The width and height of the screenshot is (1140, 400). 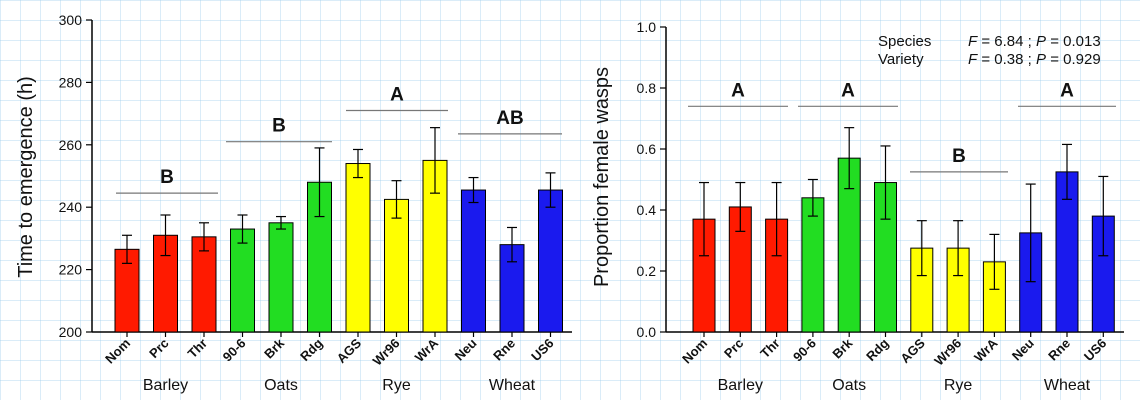 I want to click on y-tick-label: 0.6, so click(x=647, y=149).